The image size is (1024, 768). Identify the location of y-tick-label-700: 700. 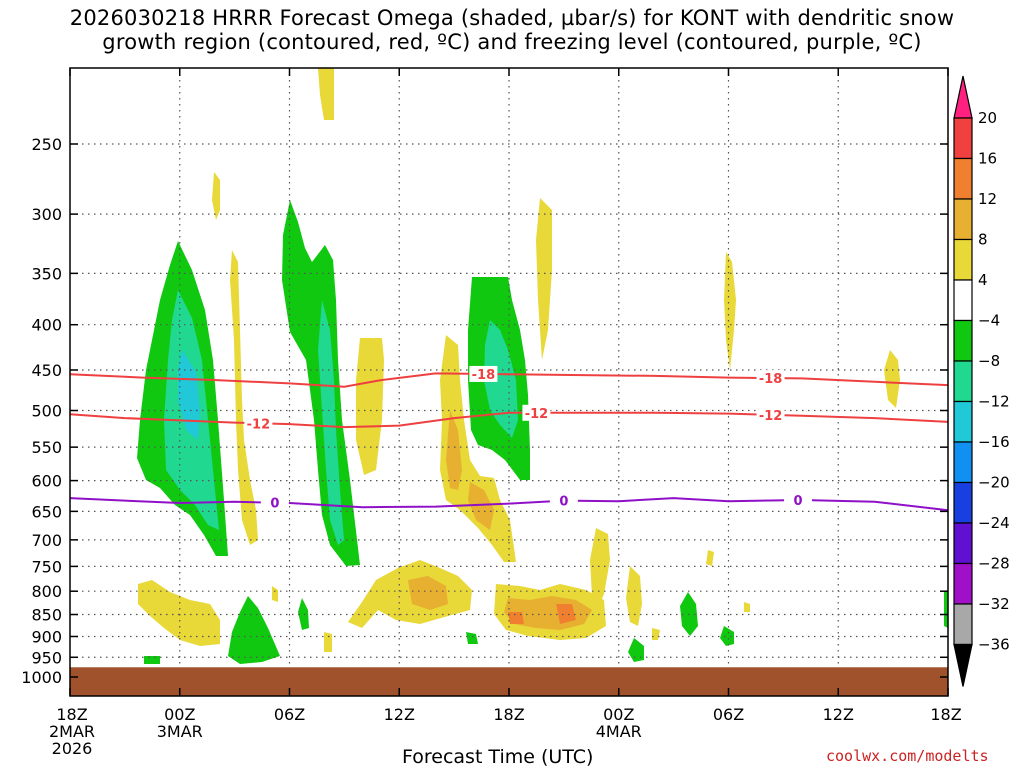
(46, 540).